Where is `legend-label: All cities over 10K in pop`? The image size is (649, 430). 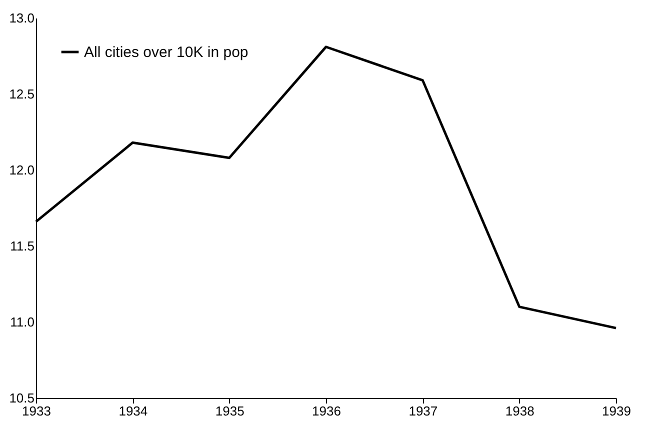
legend-label: All cities over 10K in pop is located at coordinates (166, 52).